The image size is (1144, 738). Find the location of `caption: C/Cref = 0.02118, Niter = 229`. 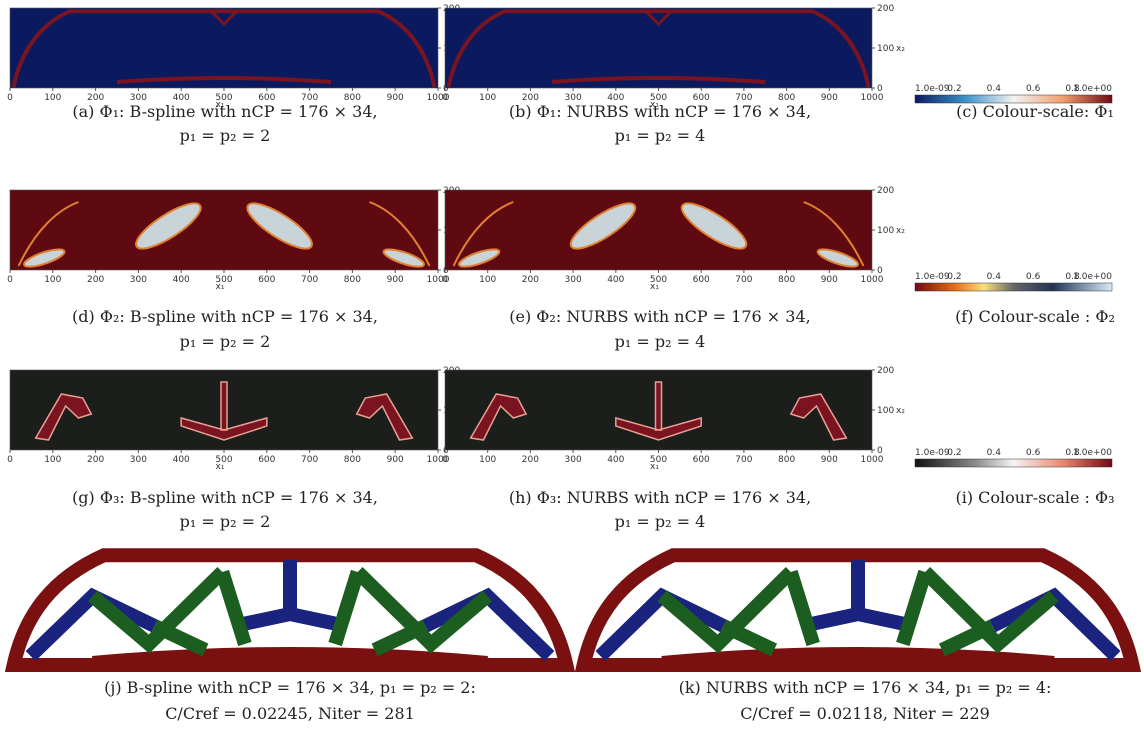

caption: C/Cref = 0.02118, Niter = 229 is located at coordinates (865, 713).